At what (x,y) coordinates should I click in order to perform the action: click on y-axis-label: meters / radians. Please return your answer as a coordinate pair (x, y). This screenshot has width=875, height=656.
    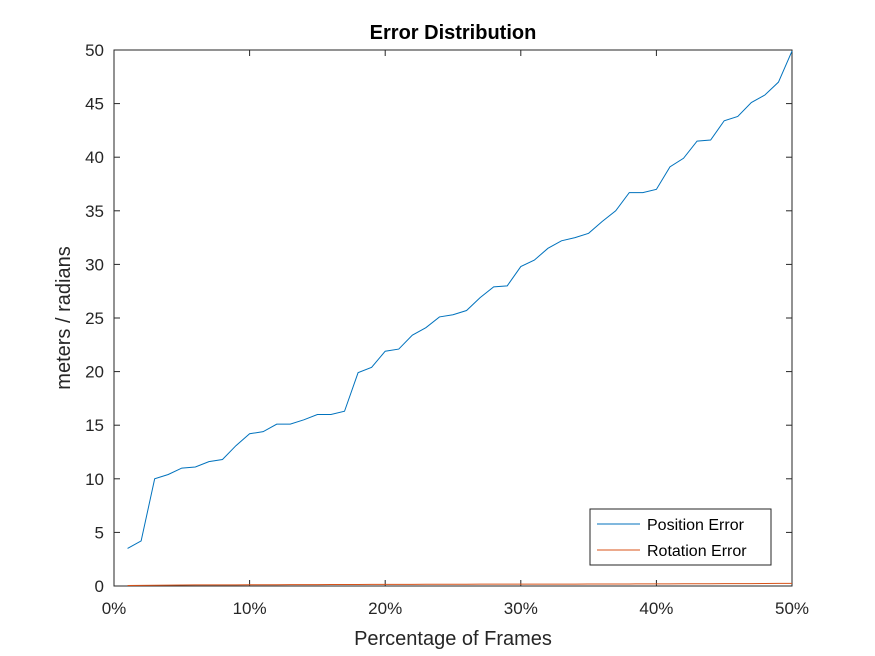
    Looking at the image, I should click on (64, 317).